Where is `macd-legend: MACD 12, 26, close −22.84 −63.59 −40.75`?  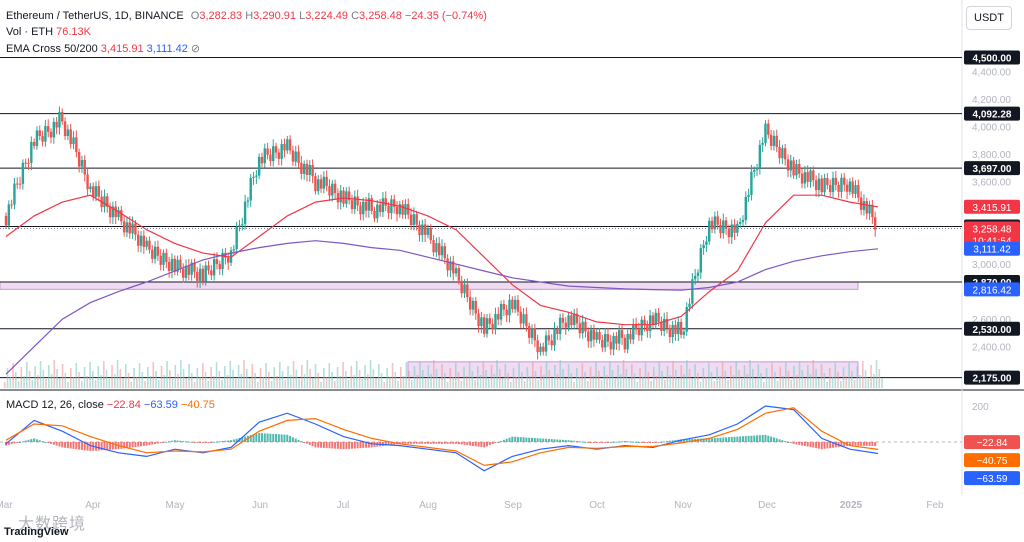
macd-legend: MACD 12, 26, close −22.84 −63.59 −40.75 is located at coordinates (110, 405).